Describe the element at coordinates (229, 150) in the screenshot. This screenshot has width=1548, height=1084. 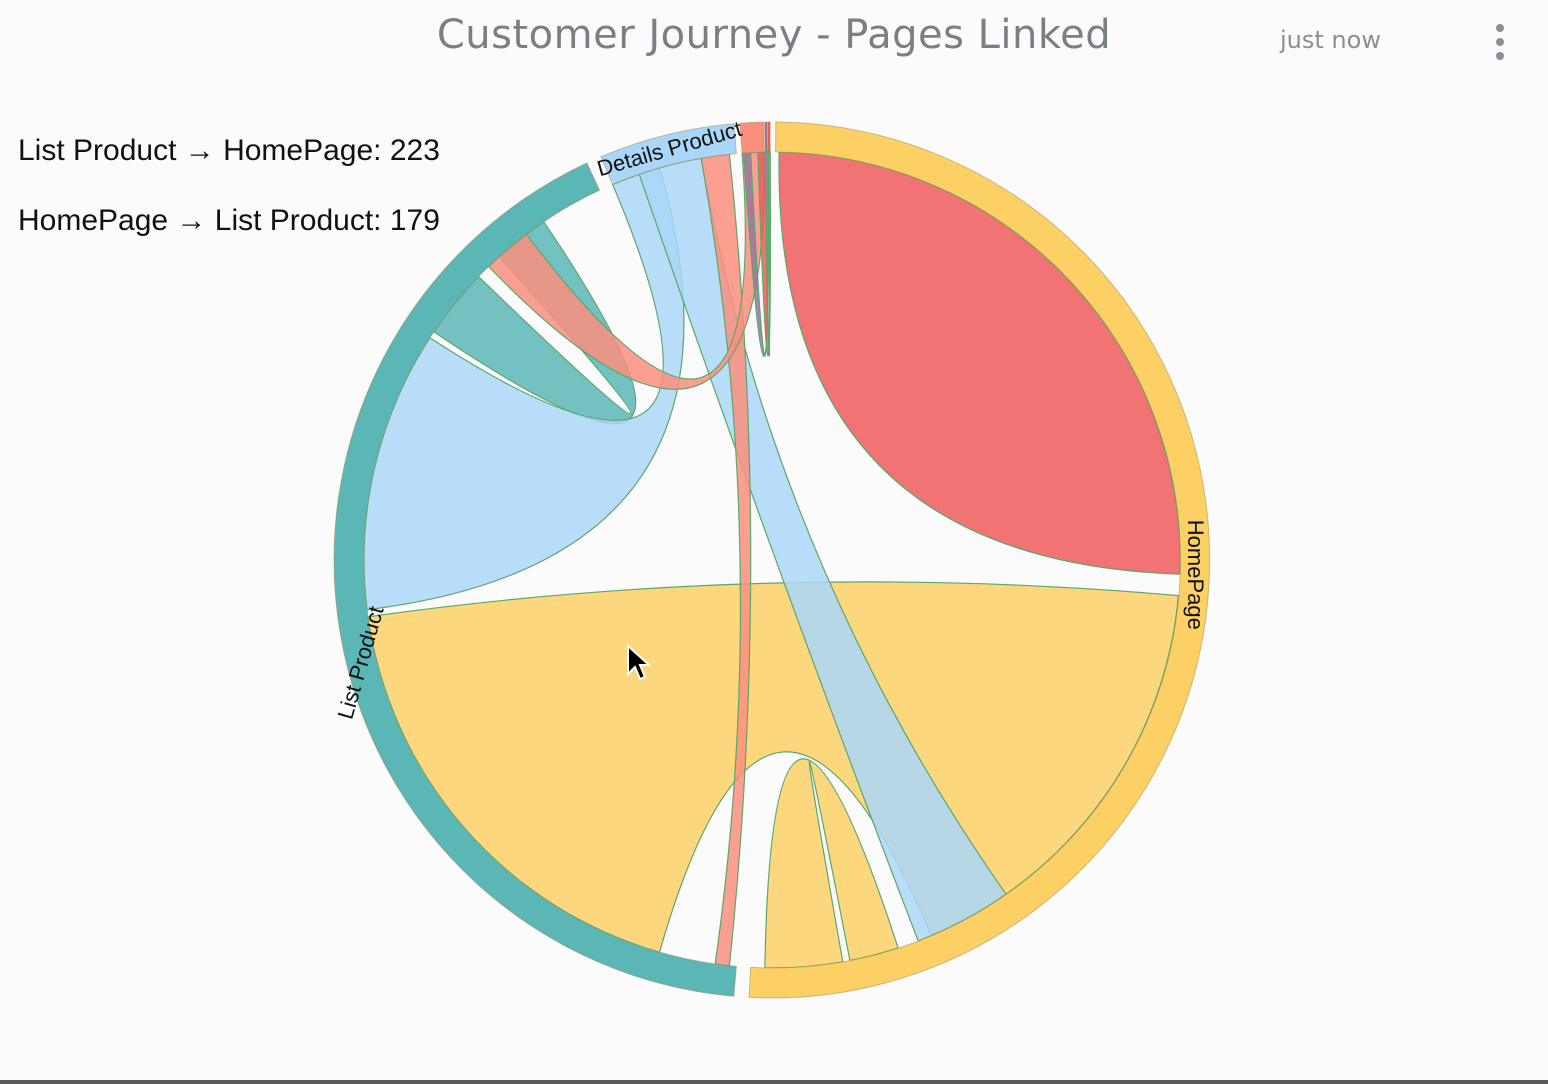
I see `tooltip-line-1: List Product → HomePage: 223` at that location.